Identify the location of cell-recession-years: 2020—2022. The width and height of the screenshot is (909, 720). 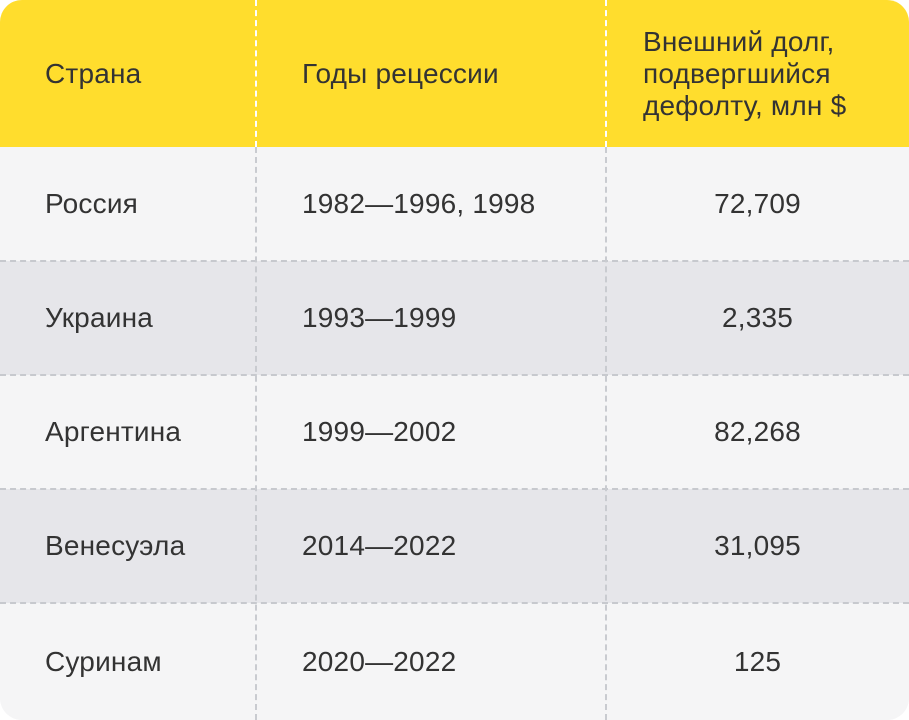
(379, 661).